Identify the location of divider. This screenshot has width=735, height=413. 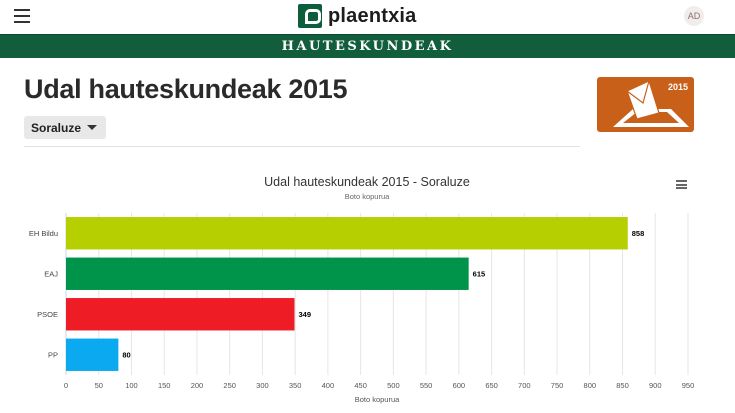
(302, 146).